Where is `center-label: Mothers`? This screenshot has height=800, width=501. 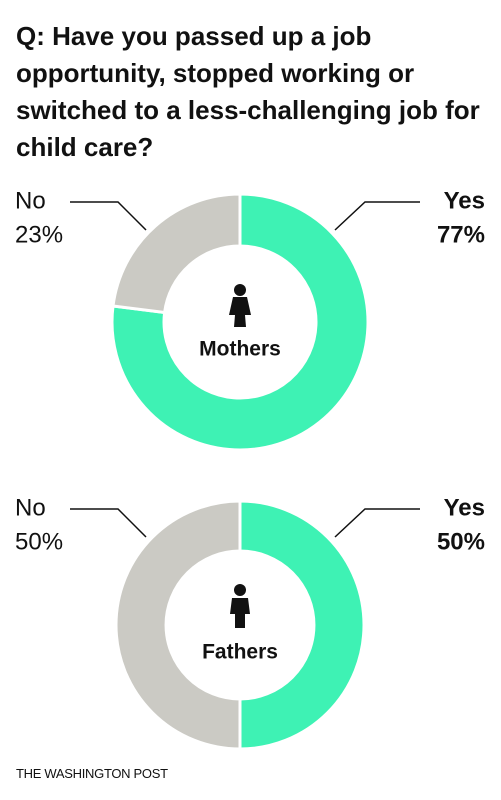 center-label: Mothers is located at coordinates (240, 349).